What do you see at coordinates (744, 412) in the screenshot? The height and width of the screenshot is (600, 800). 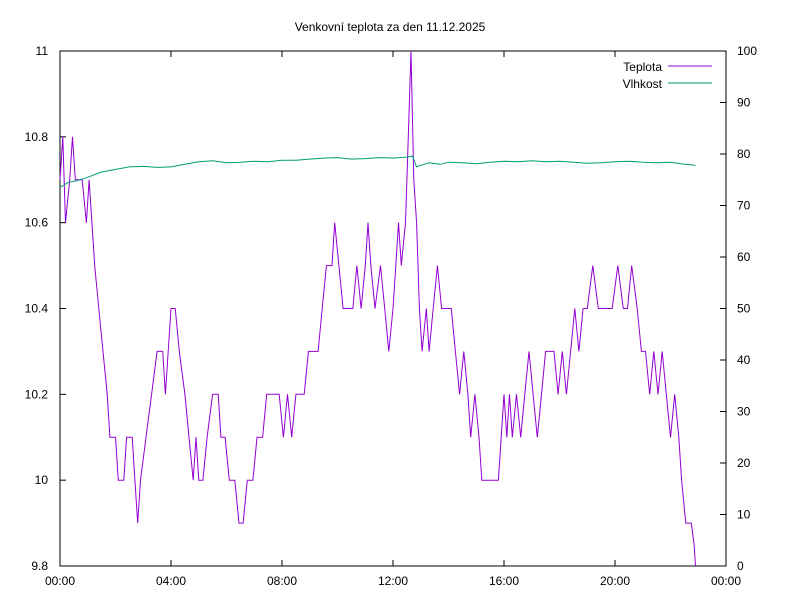 I see `y-right-tick-label: 30` at bounding box center [744, 412].